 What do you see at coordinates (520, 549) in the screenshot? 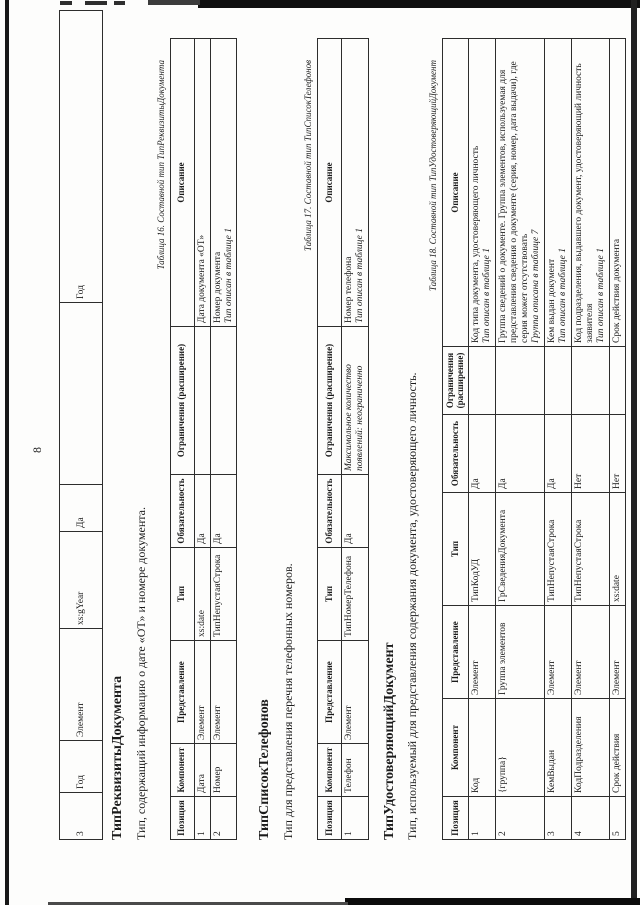
I see `table-cell: ГрСведенияДокумента` at bounding box center [520, 549].